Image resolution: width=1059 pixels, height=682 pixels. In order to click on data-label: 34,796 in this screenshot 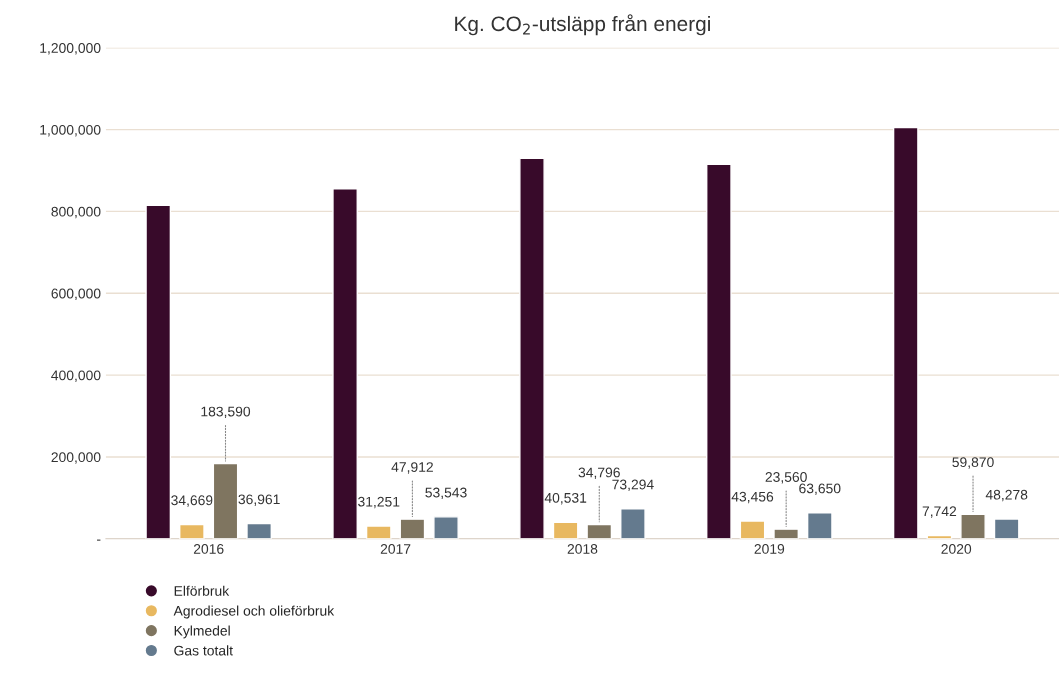, I will do `click(599, 473)`.